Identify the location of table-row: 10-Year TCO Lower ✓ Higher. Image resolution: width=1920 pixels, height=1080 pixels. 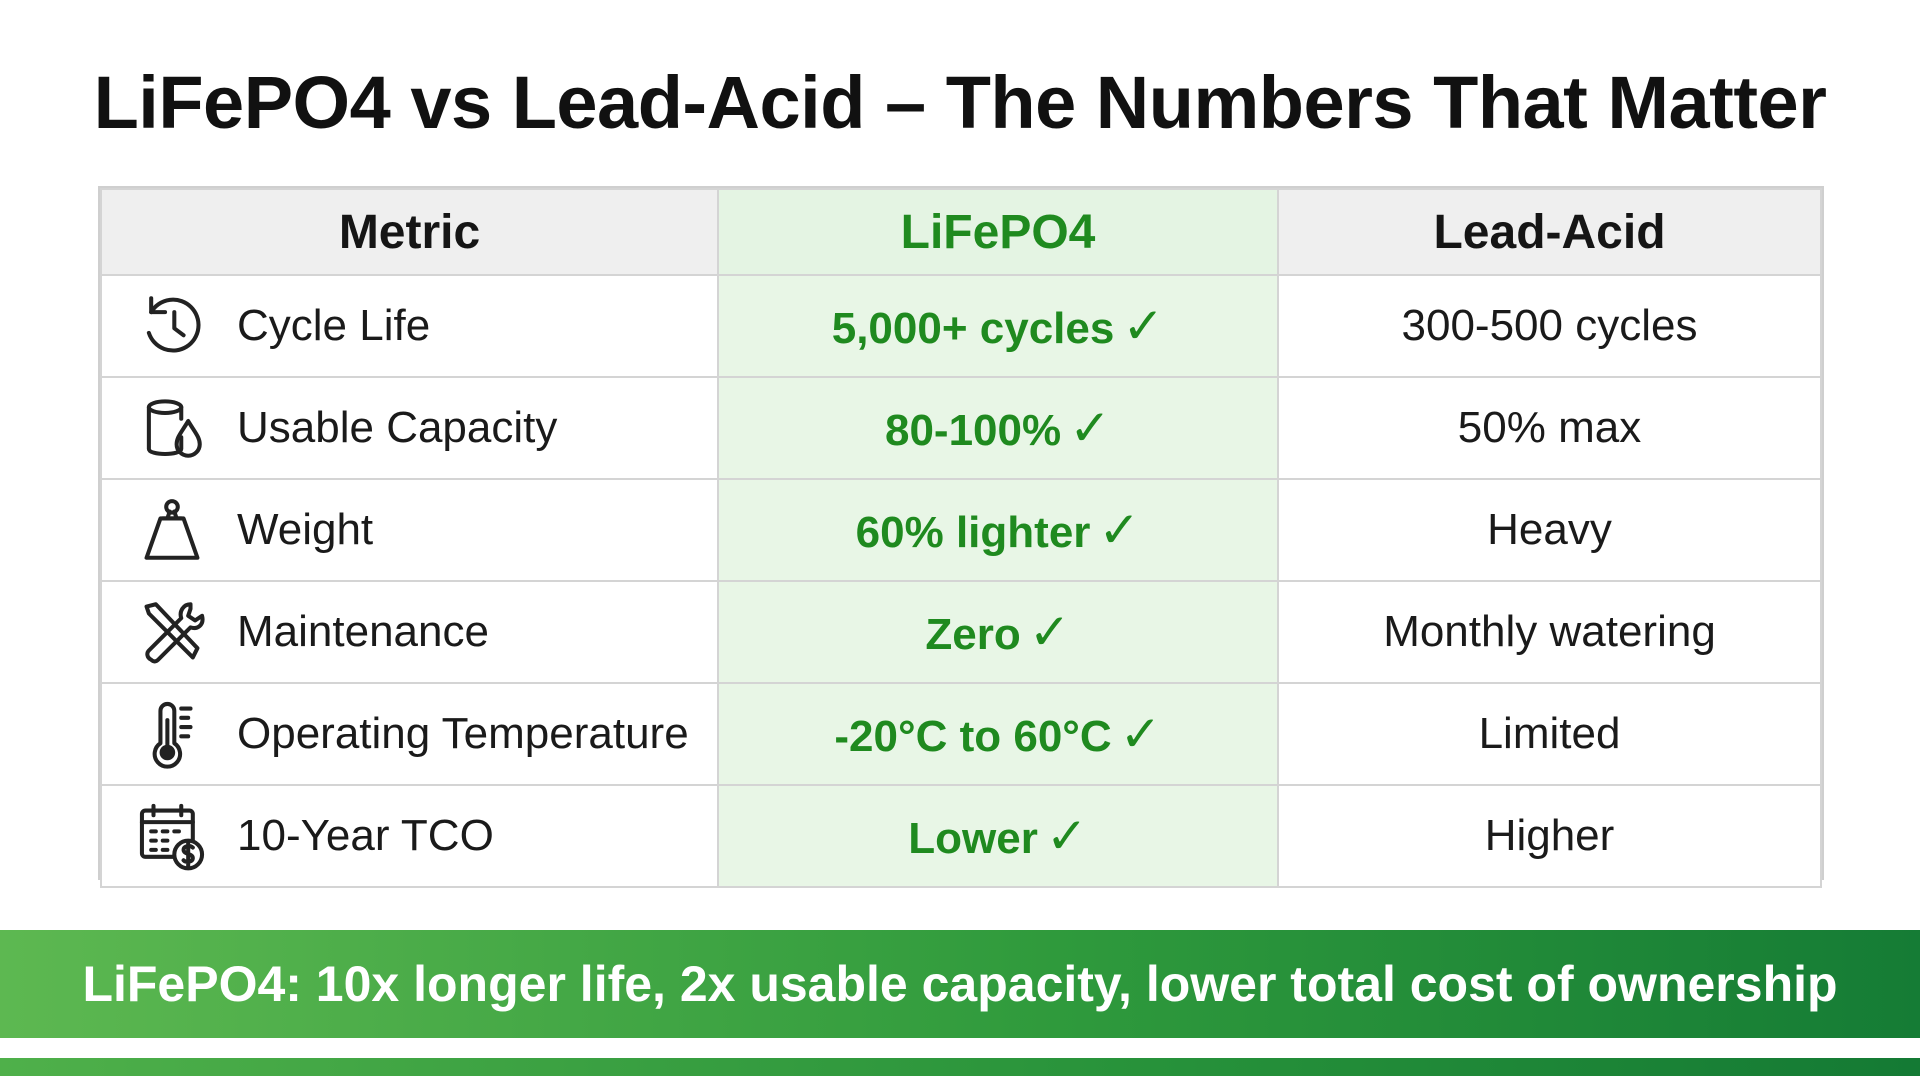
(961, 836).